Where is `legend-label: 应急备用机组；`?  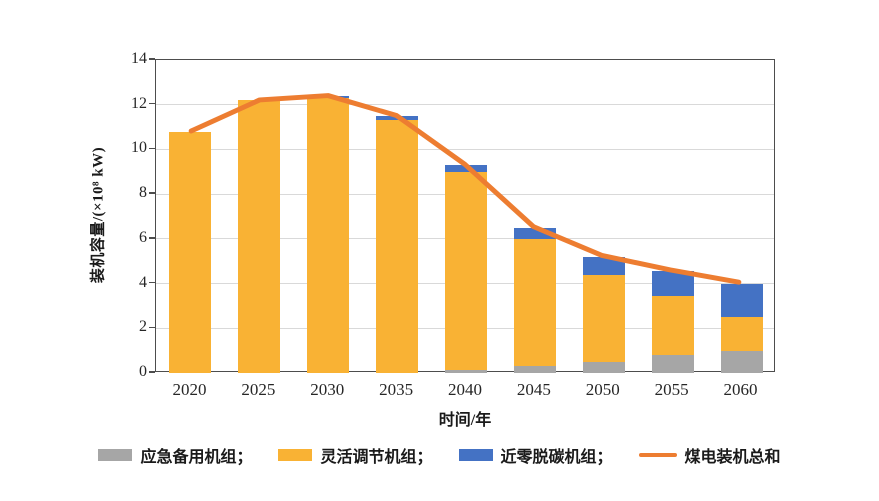 legend-label: 应急备用机组； is located at coordinates (196, 457).